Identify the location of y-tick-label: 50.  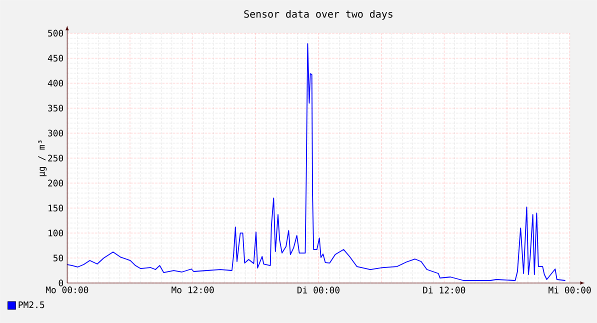
(58, 258).